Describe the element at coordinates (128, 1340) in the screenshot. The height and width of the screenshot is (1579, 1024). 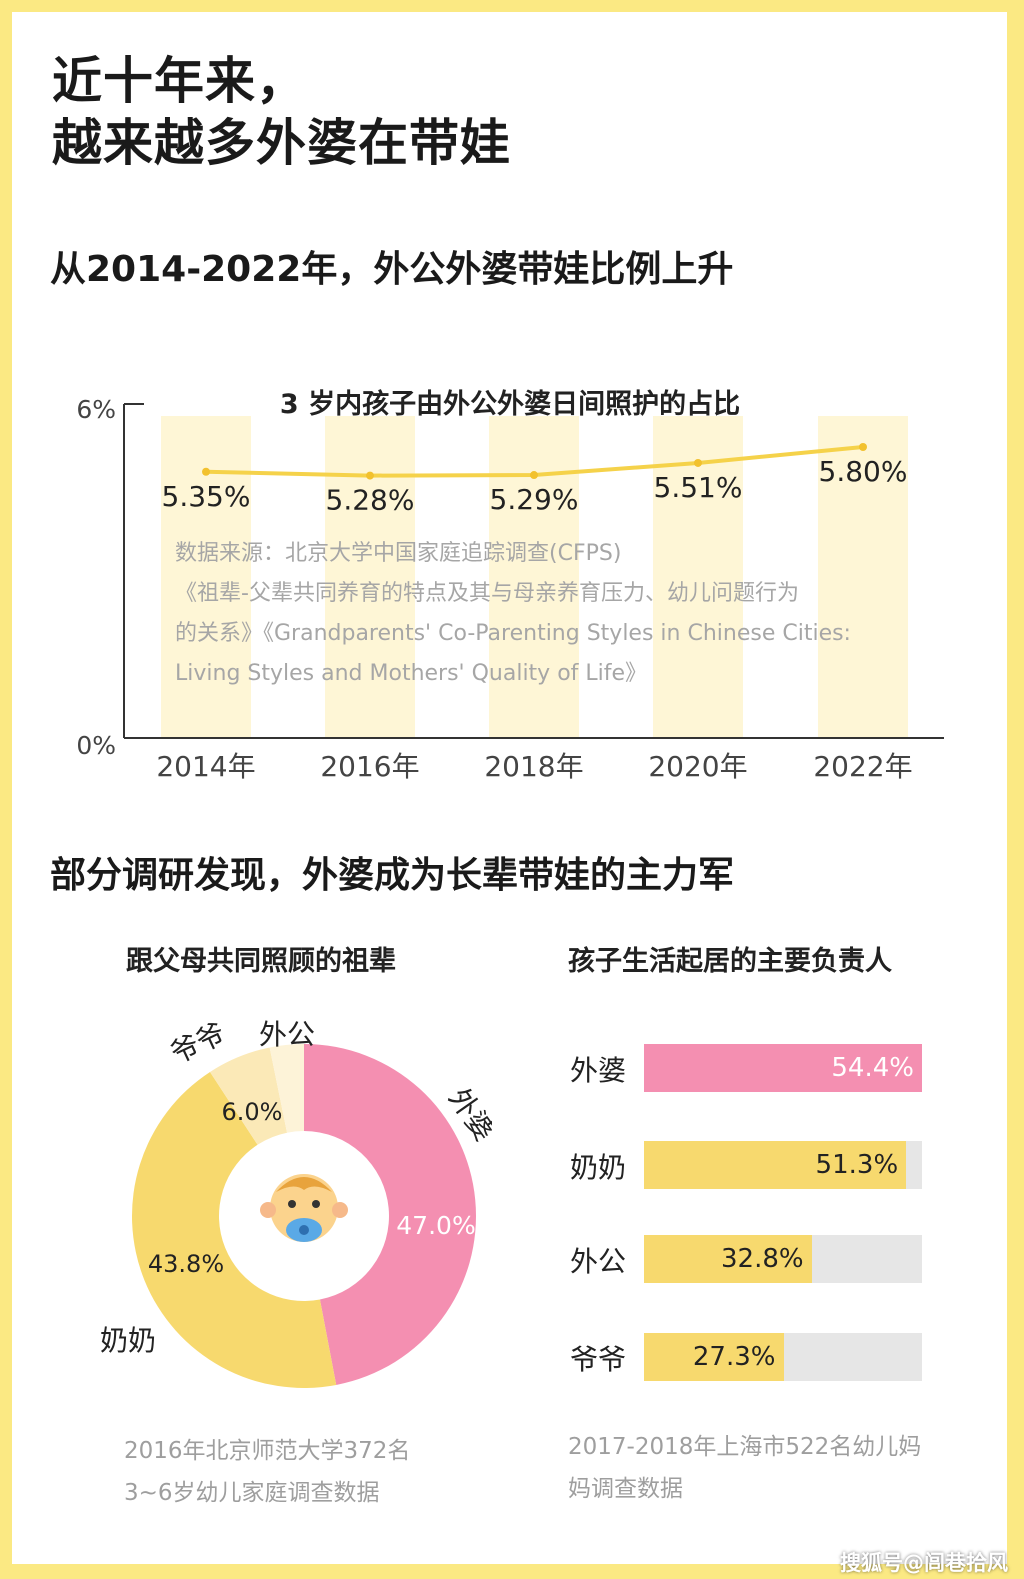
I see `slice-label-奶奶: 奶奶` at that location.